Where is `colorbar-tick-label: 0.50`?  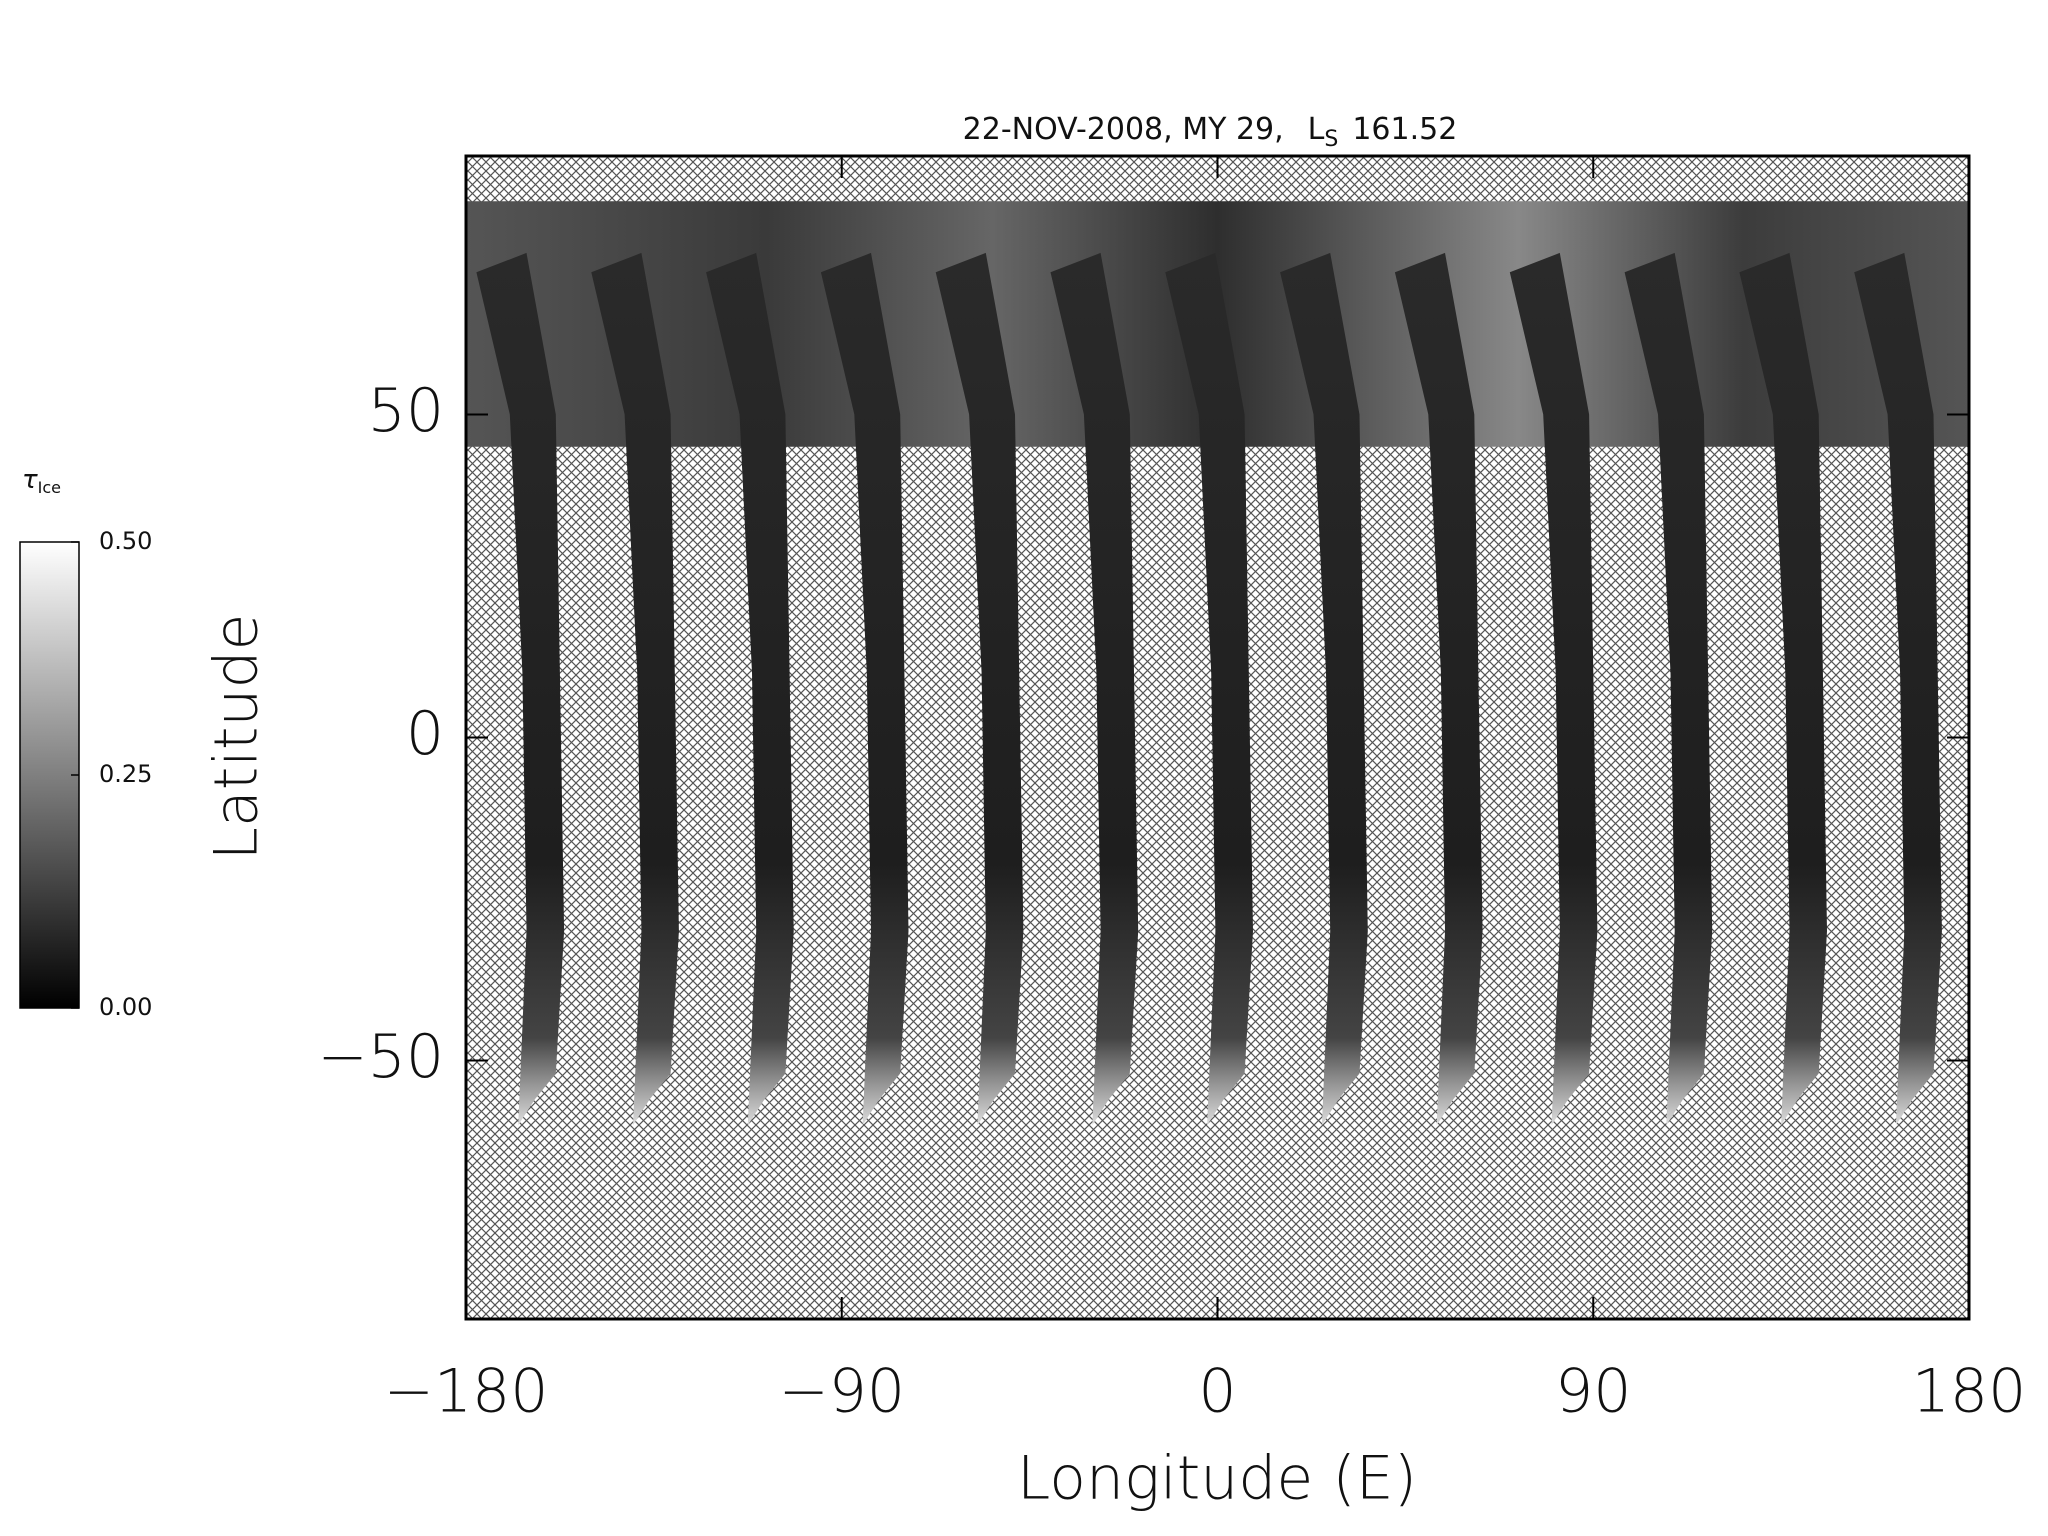
colorbar-tick-label: 0.50 is located at coordinates (125, 541).